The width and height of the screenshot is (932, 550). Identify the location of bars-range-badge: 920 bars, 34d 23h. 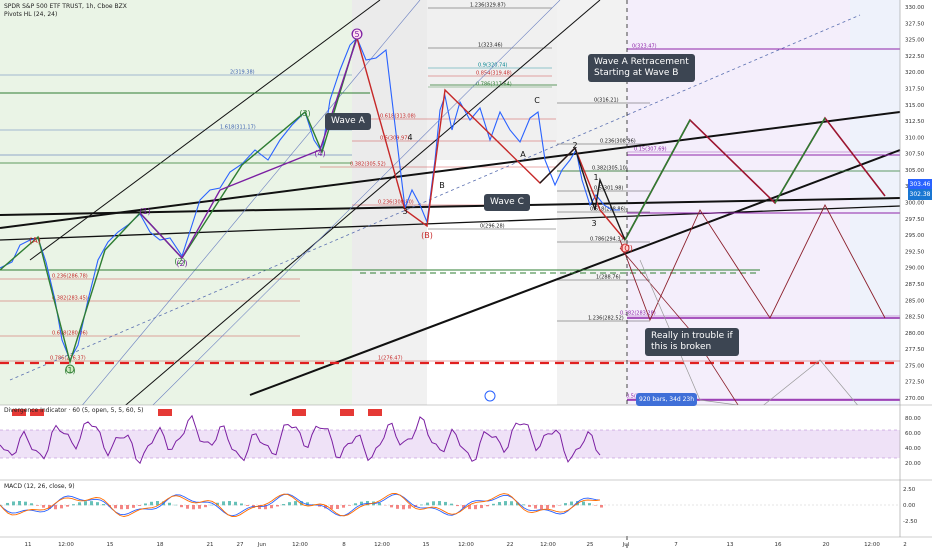
(667, 399).